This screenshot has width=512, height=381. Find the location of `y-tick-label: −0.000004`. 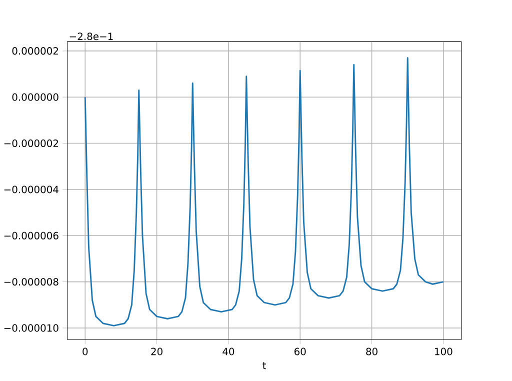

y-tick-label: −0.000004 is located at coordinates (31, 190).